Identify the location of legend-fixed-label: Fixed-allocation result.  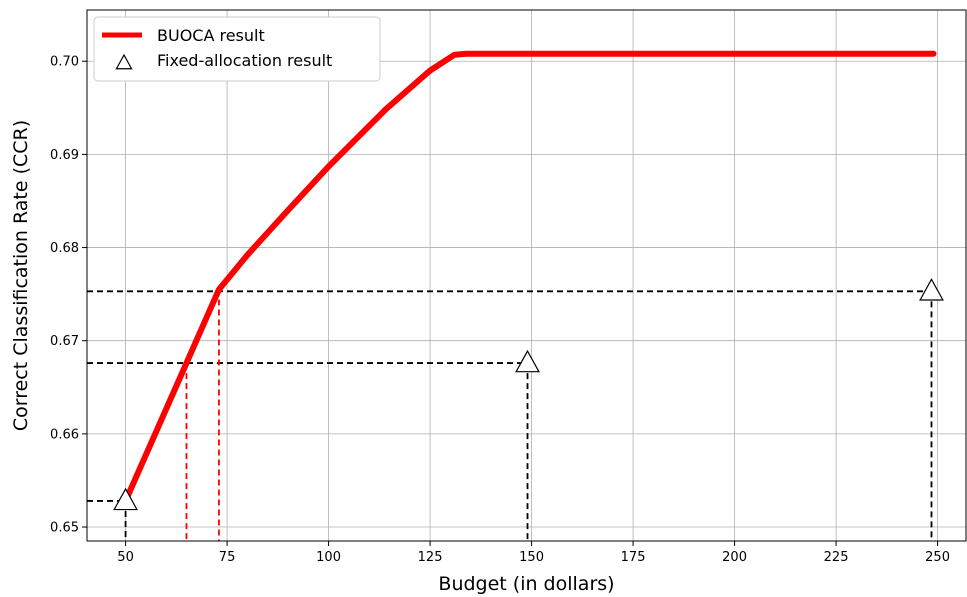
(244, 60).